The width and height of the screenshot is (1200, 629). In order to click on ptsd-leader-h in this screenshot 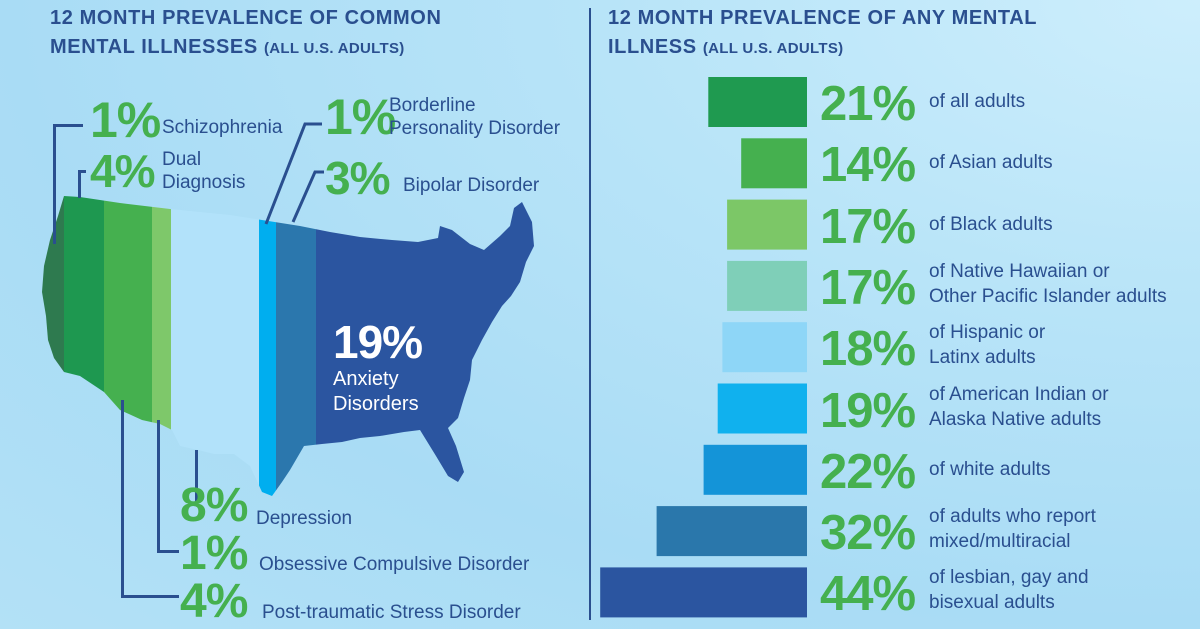, I will do `click(150, 596)`.